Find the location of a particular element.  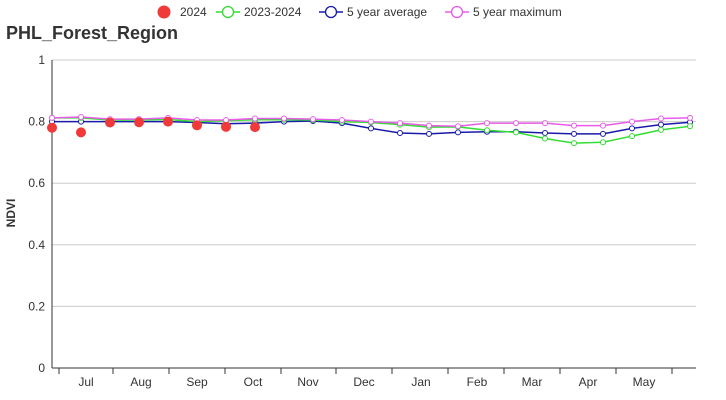

x-tick-label: Mar is located at coordinates (532, 382).